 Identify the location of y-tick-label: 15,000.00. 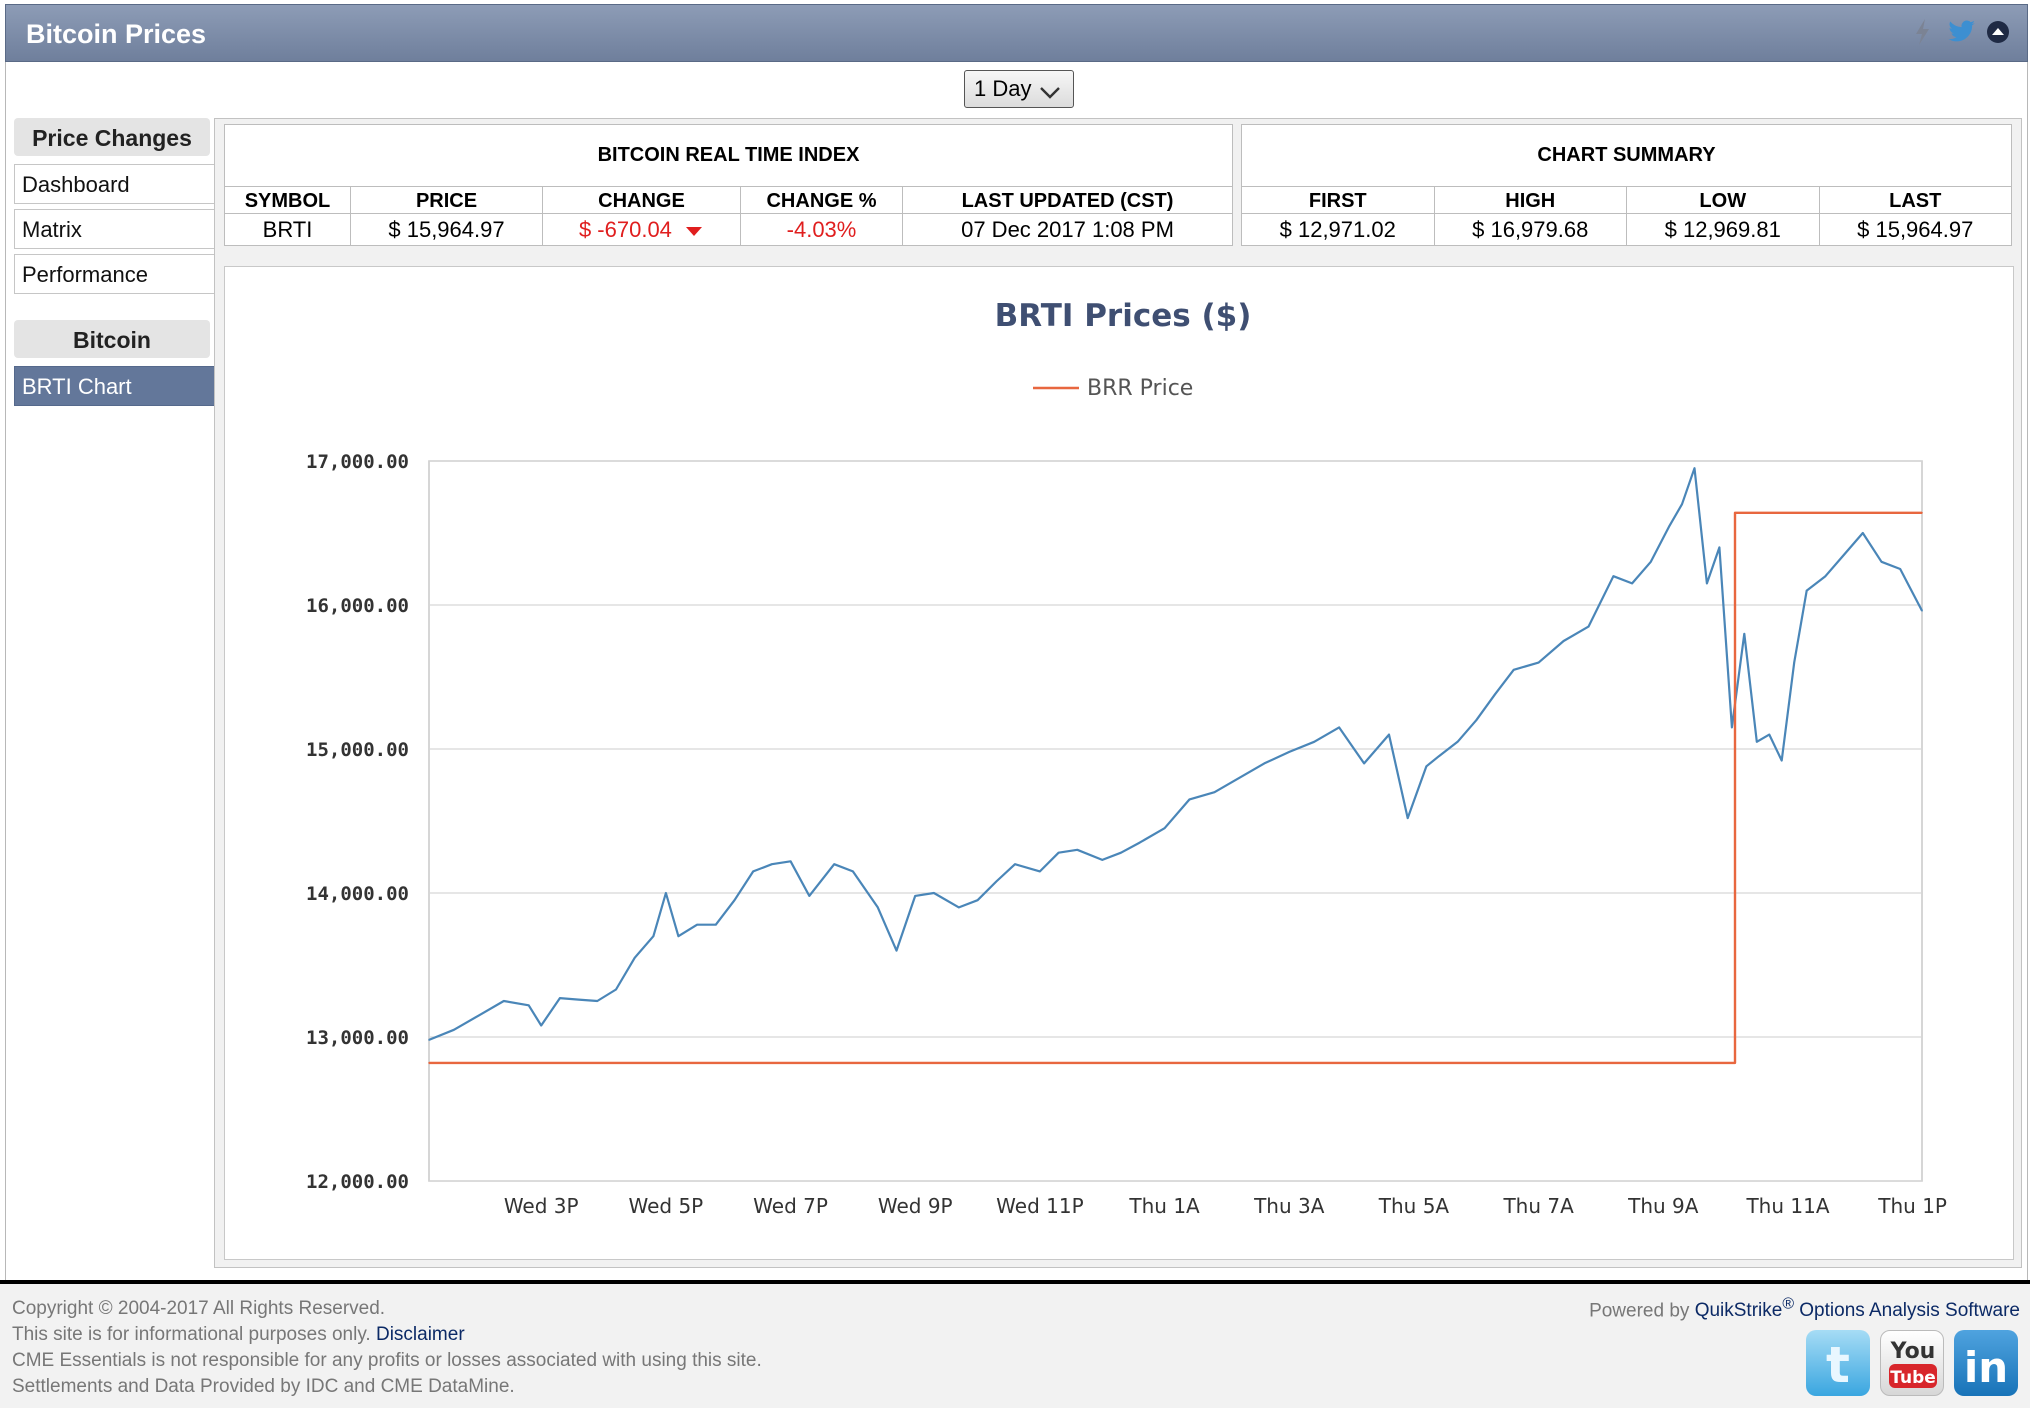
(357, 750).